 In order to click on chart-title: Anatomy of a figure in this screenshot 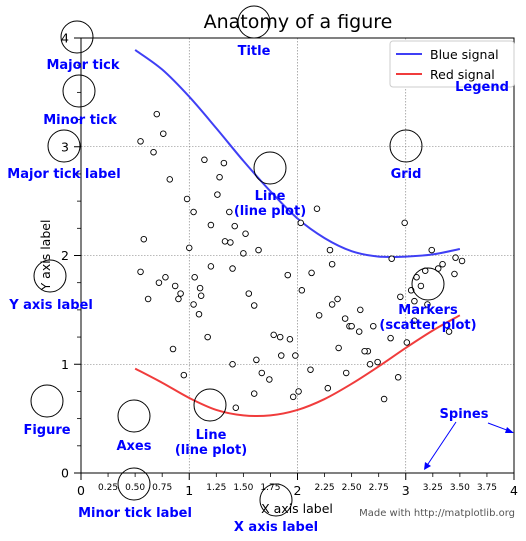, I will do `click(298, 22)`.